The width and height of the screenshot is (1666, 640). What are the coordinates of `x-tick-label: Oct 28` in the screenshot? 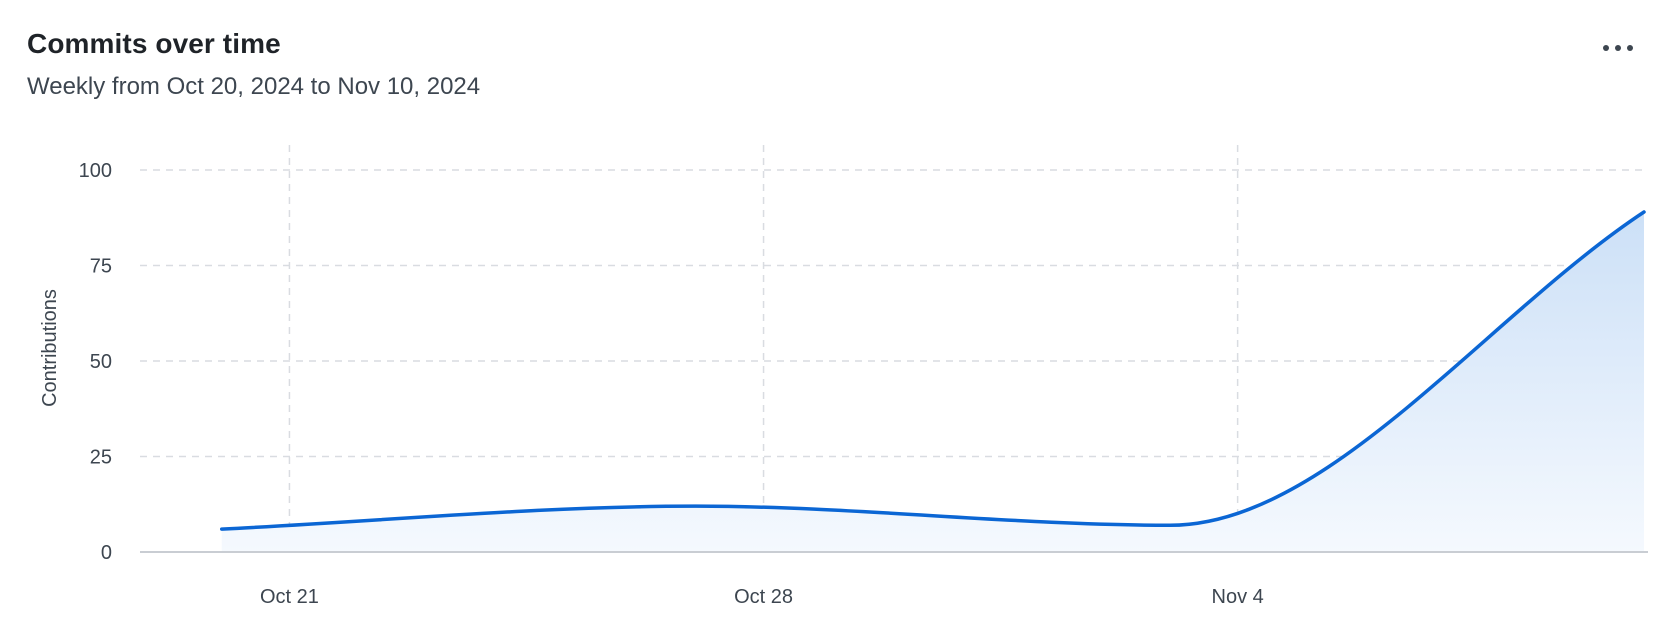 It's located at (763, 597).